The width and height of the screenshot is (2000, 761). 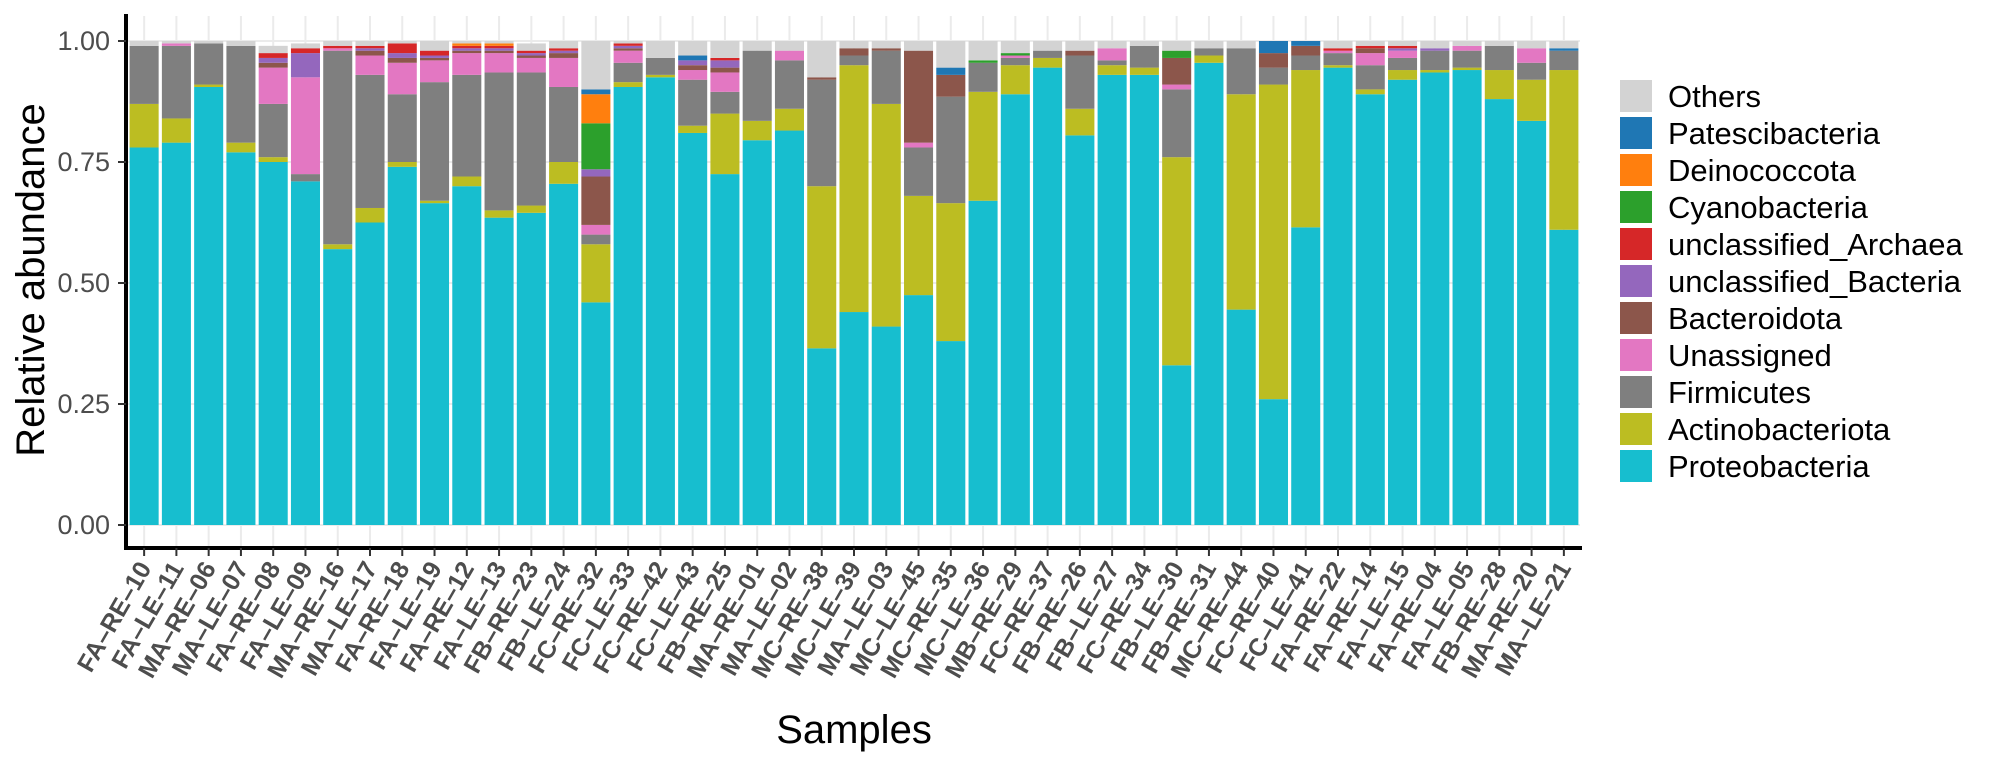 What do you see at coordinates (83, 404) in the screenshot?
I see `y-tick-label: 0.25` at bounding box center [83, 404].